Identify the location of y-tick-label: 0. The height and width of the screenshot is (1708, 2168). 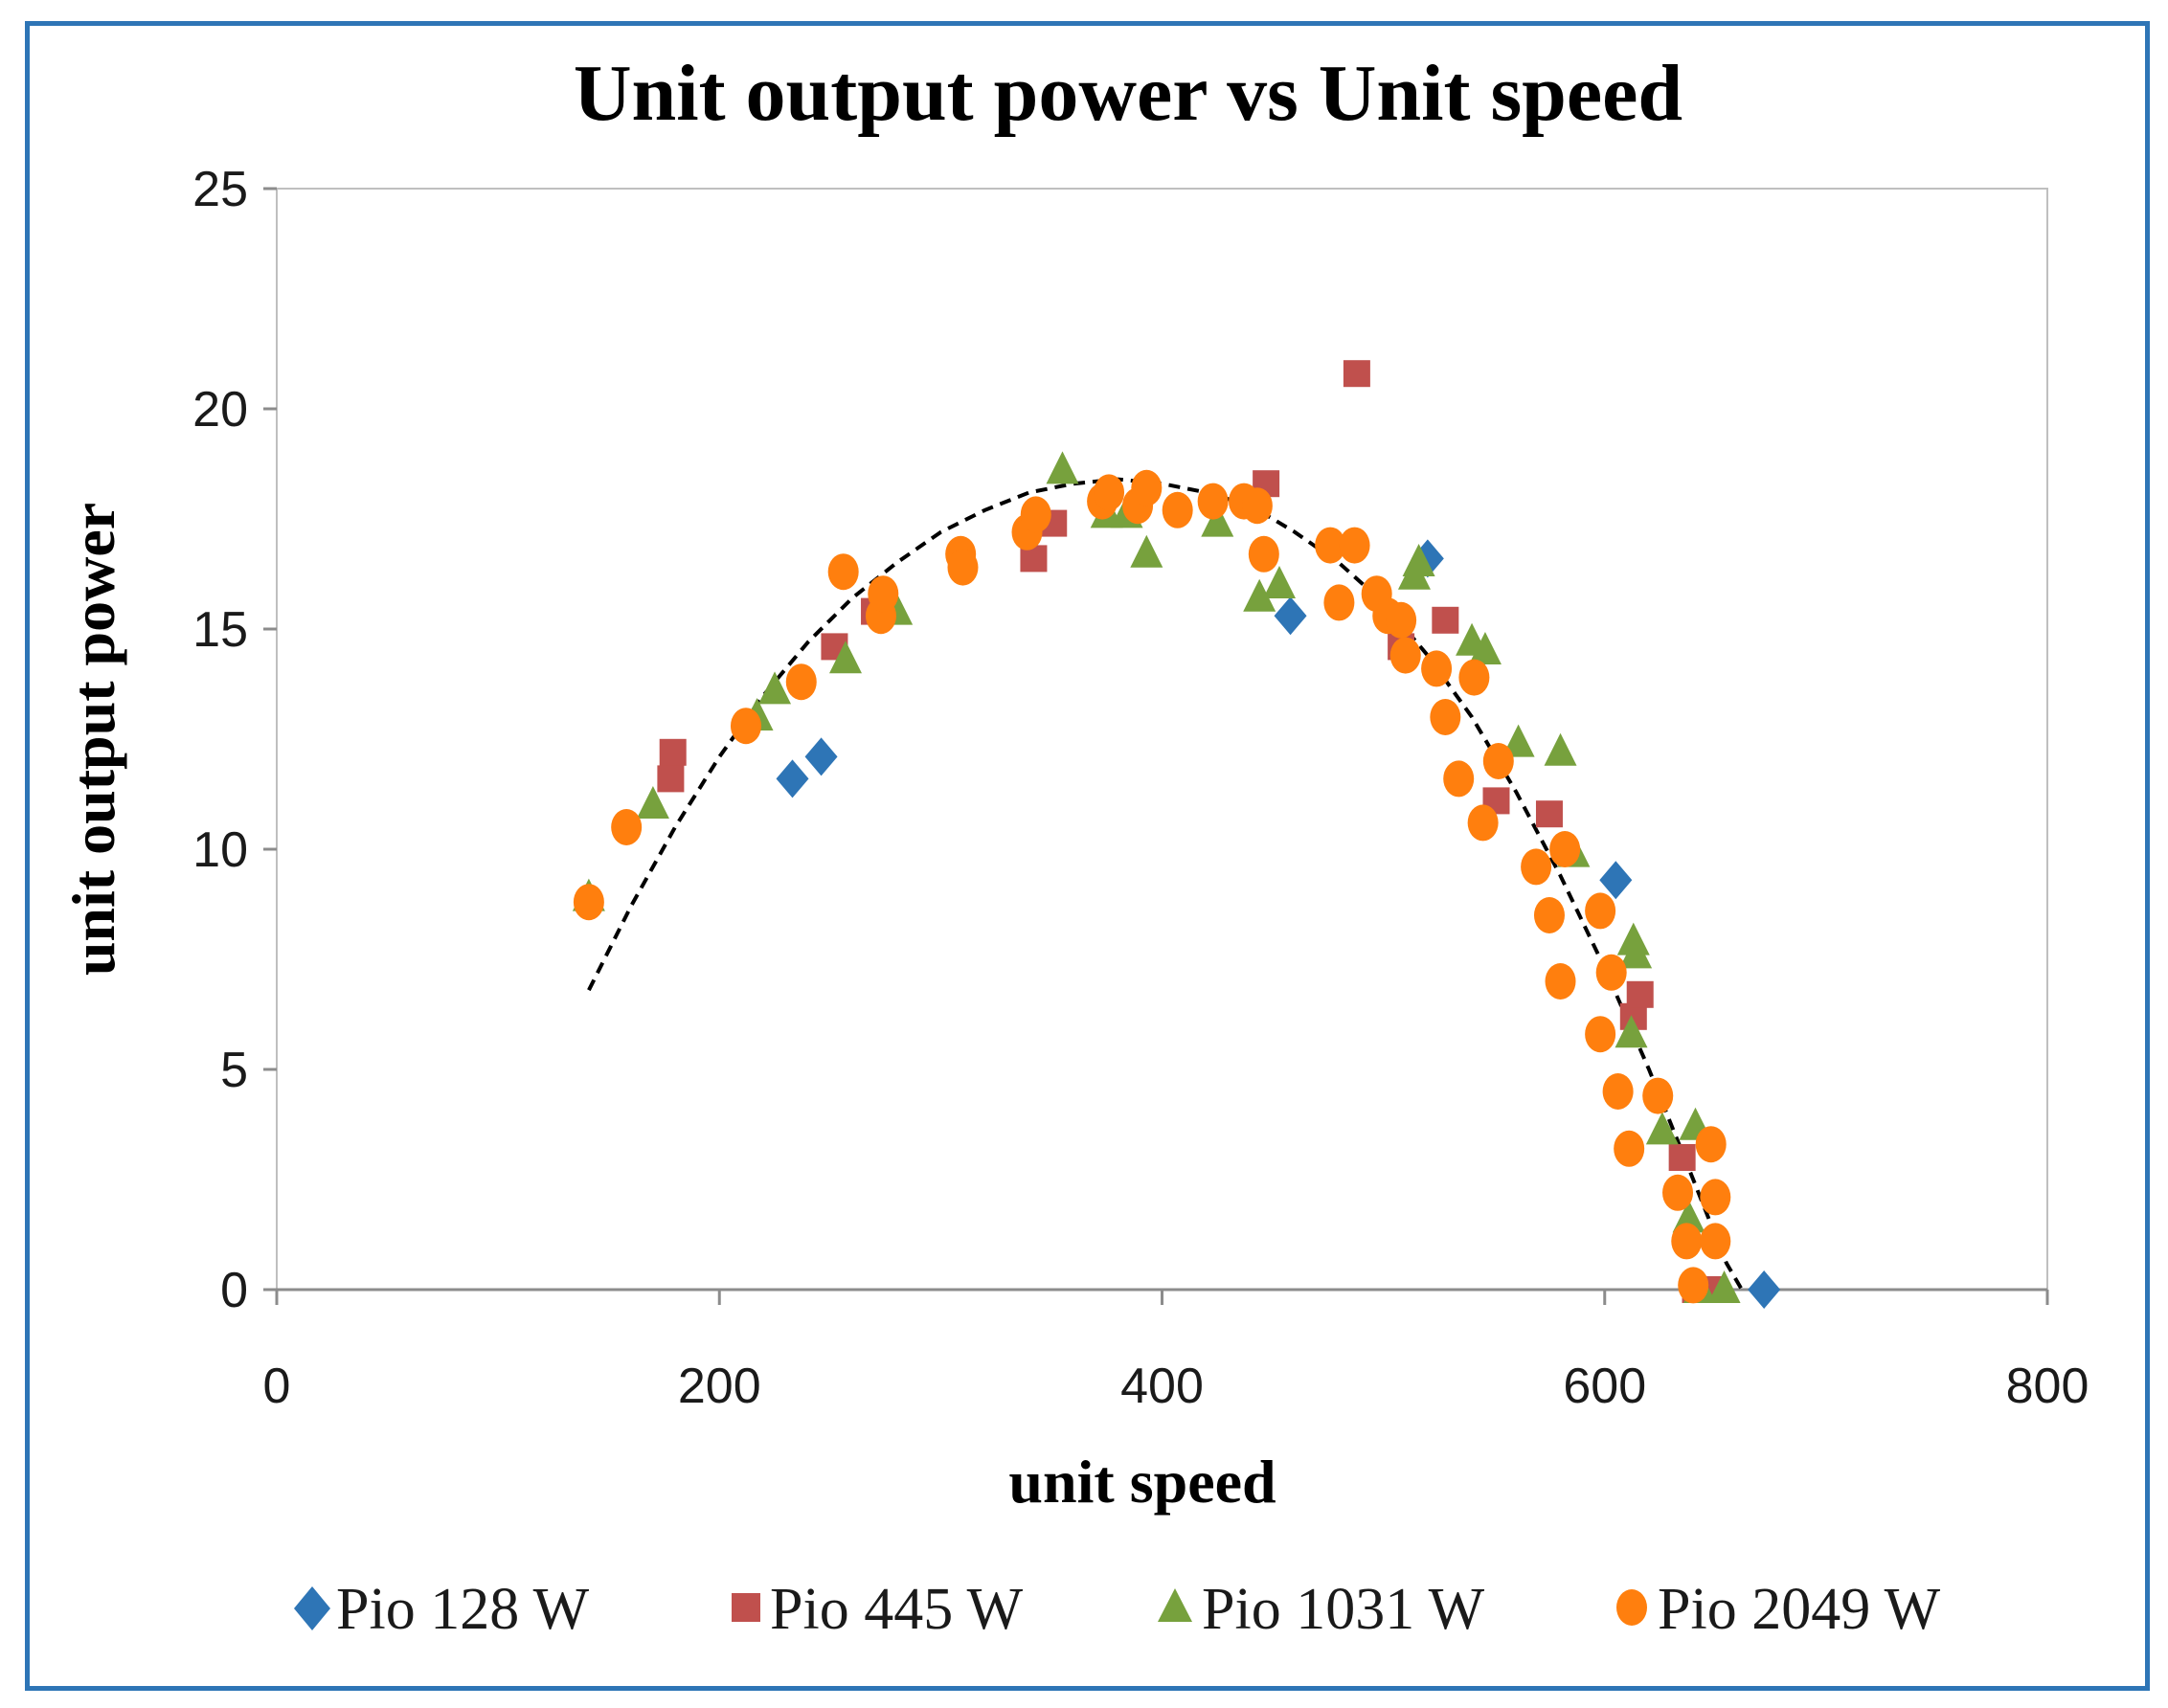
(234, 1291).